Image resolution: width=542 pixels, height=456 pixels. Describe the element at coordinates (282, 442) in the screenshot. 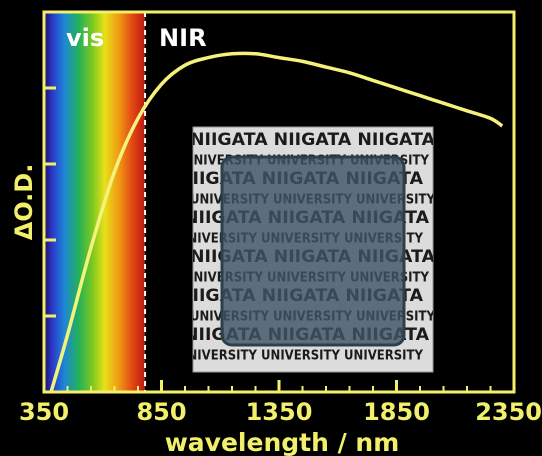

I see `x-axis-title: wavelength / nm` at that location.